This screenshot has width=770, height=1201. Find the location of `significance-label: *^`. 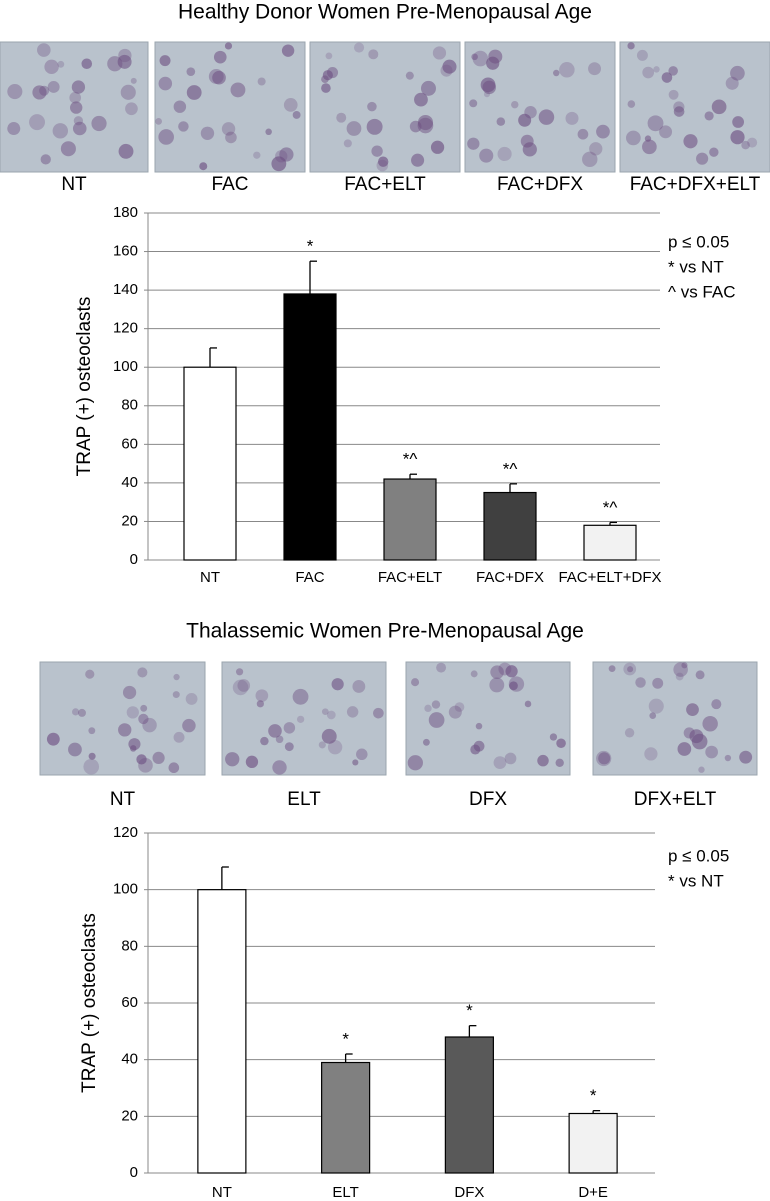

significance-label: *^ is located at coordinates (410, 459).